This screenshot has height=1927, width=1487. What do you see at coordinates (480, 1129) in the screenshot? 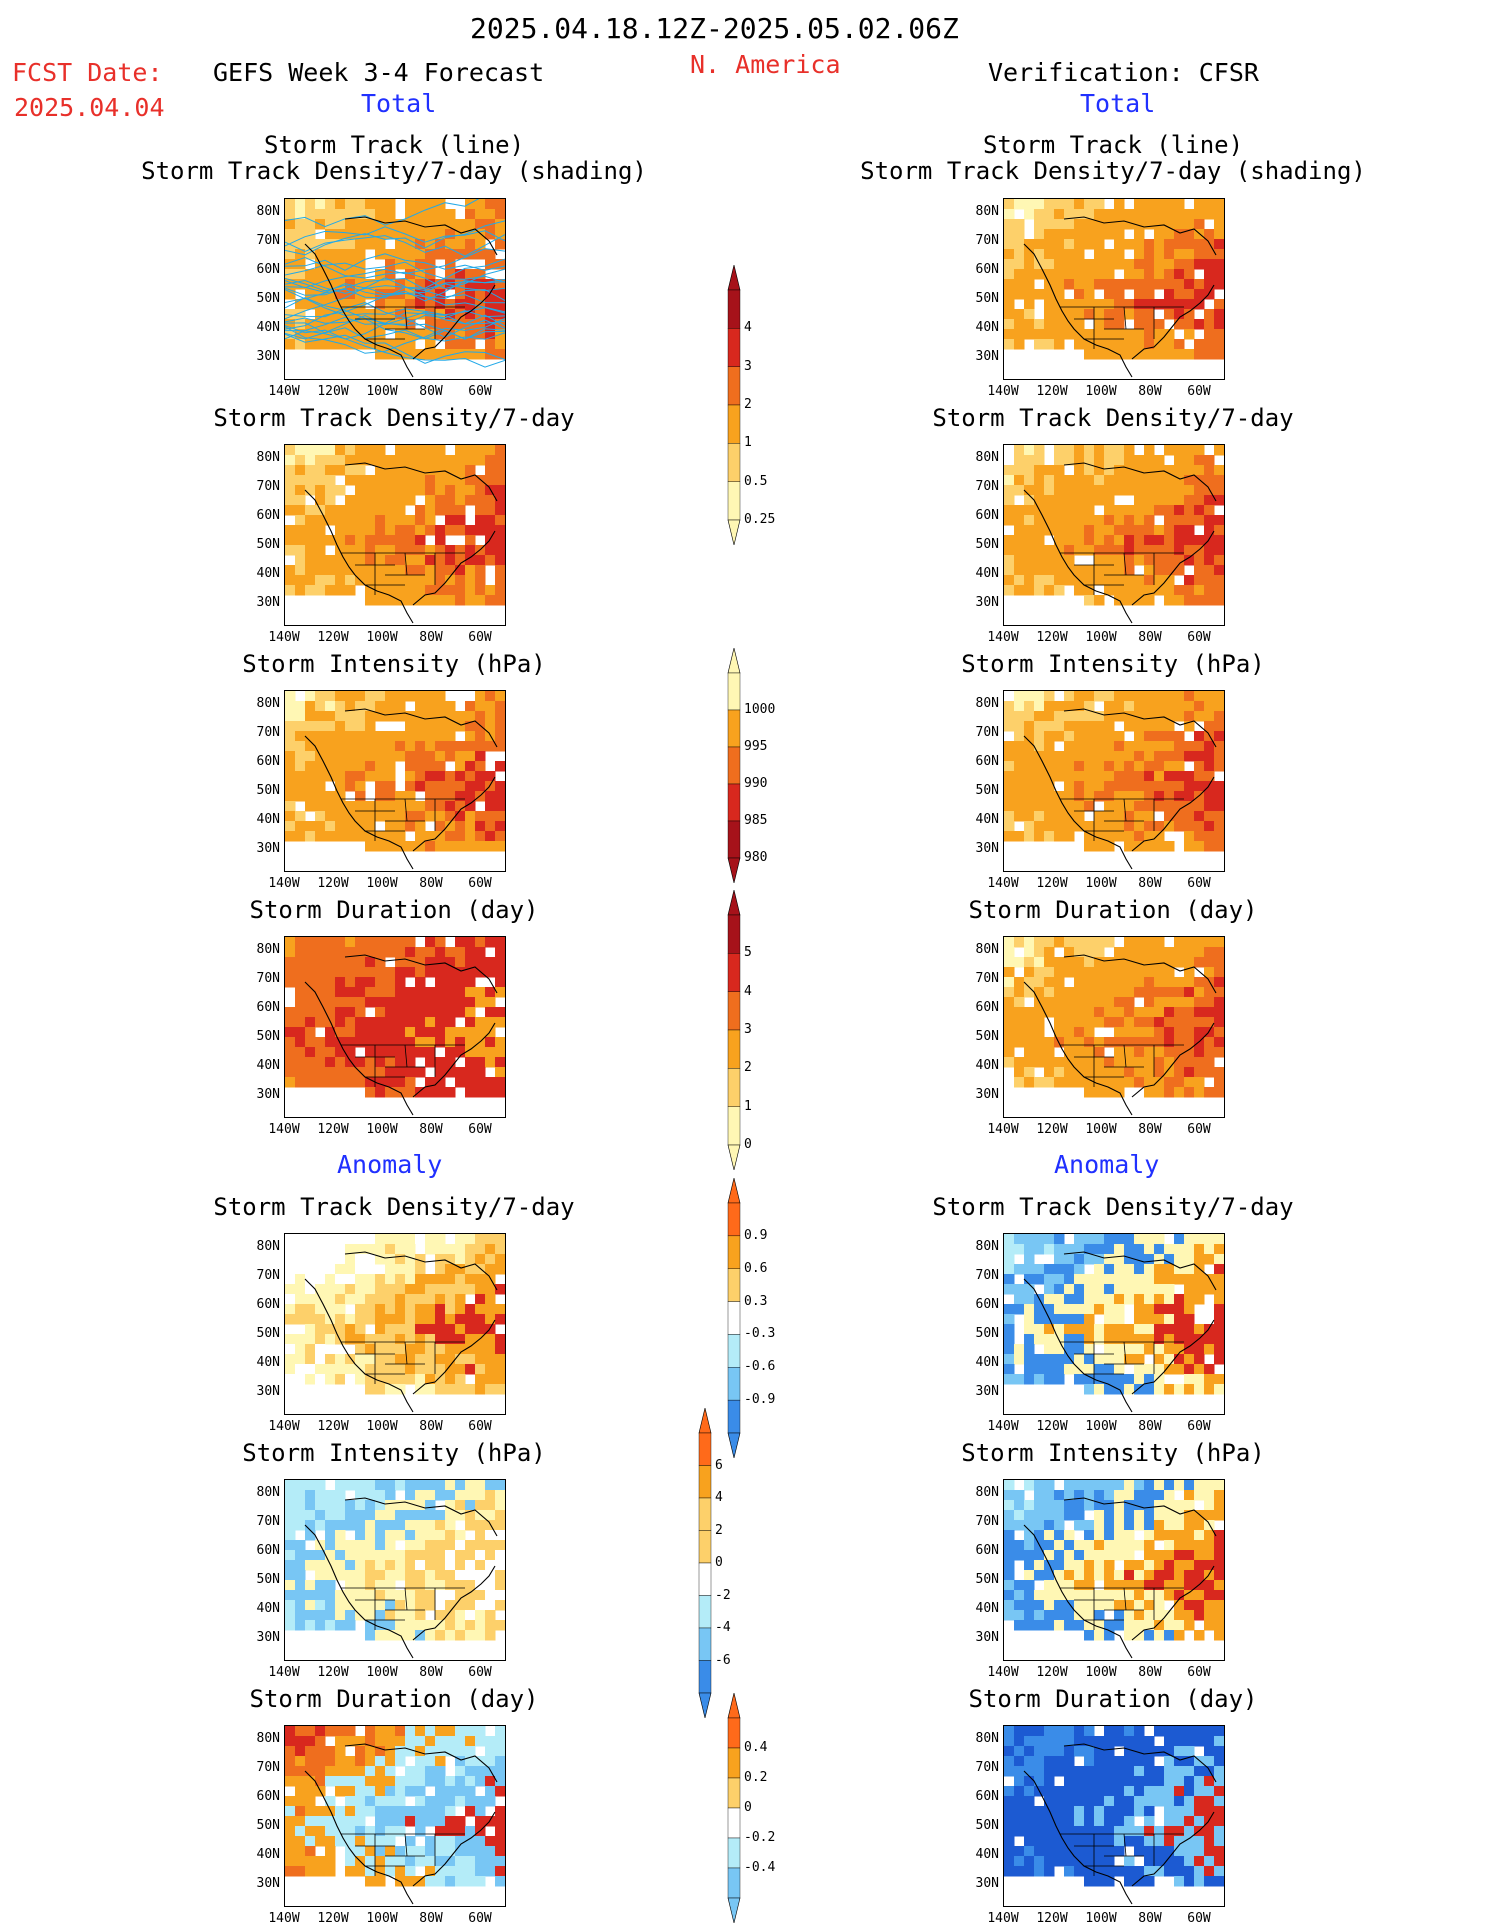
I see `lon-tick-label: 60W` at bounding box center [480, 1129].